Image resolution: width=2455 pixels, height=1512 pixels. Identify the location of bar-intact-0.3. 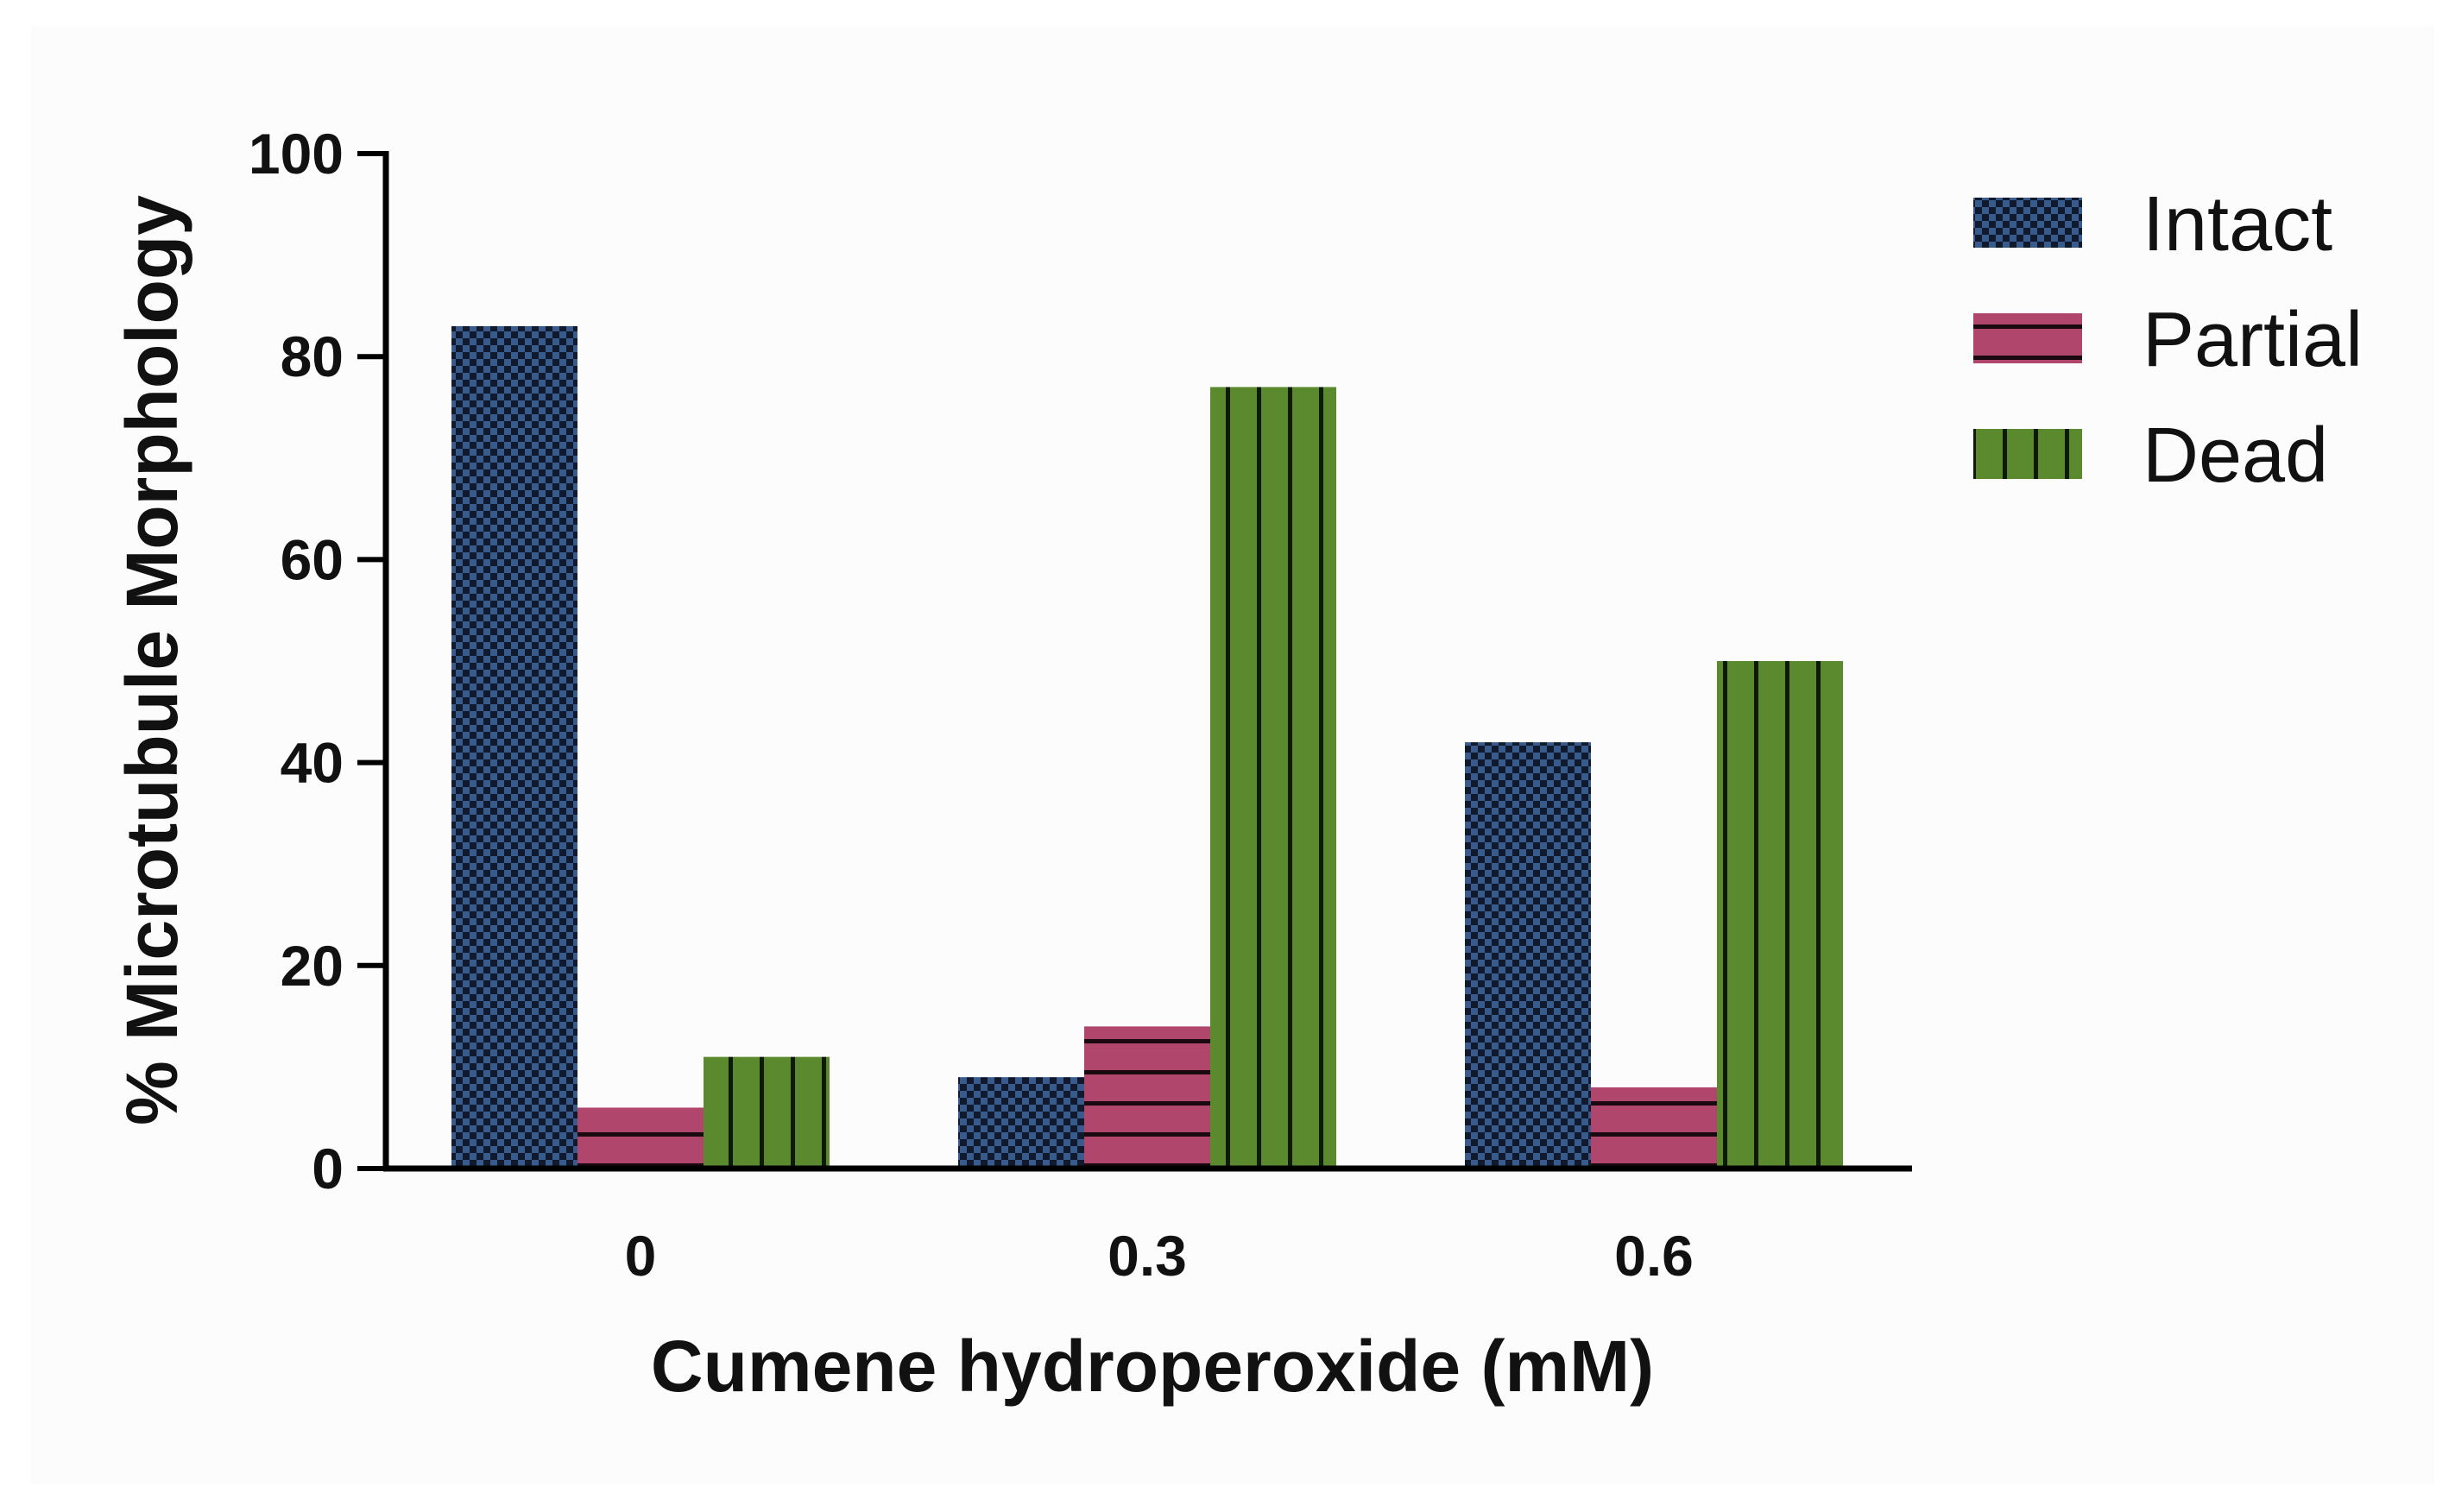
(1021, 1123).